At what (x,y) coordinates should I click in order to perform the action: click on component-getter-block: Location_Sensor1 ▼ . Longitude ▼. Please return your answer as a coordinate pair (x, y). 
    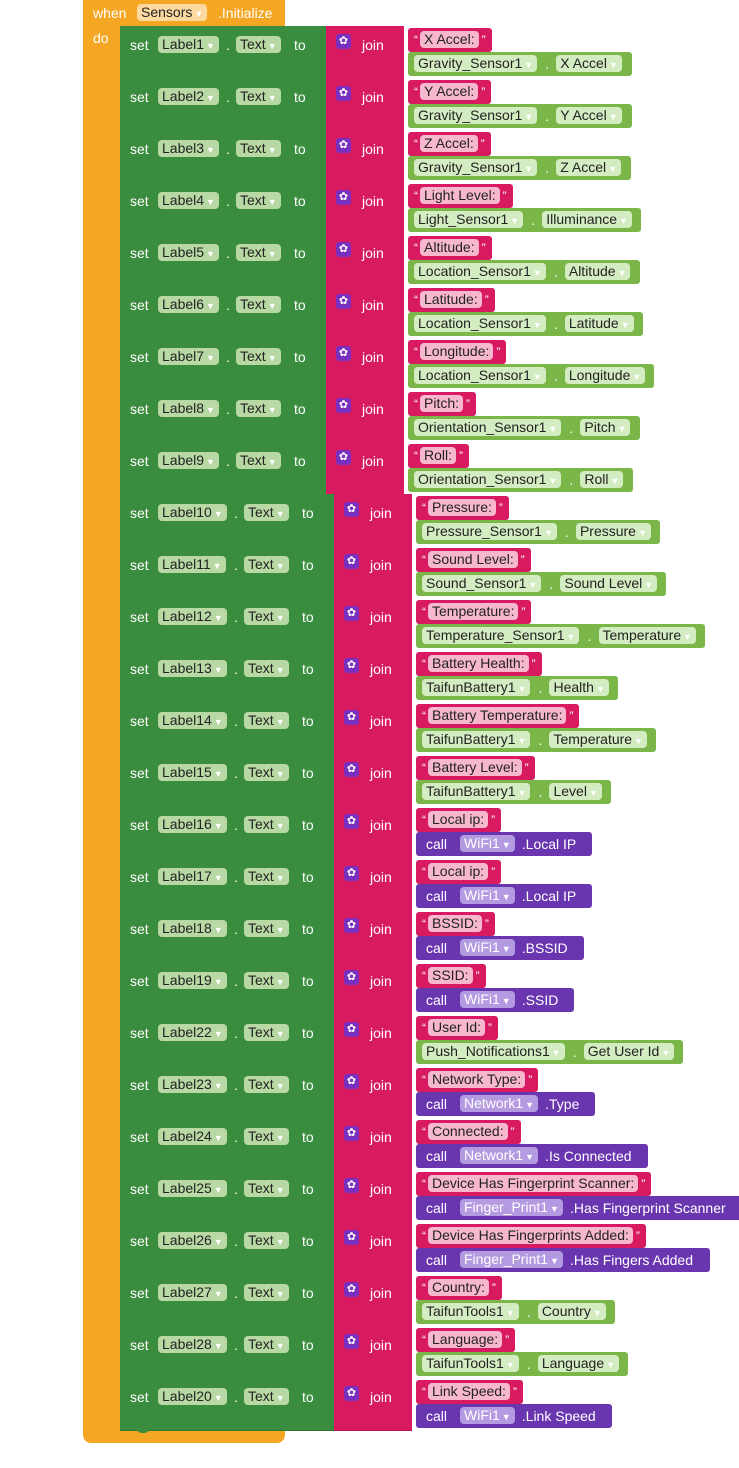
    Looking at the image, I should click on (531, 376).